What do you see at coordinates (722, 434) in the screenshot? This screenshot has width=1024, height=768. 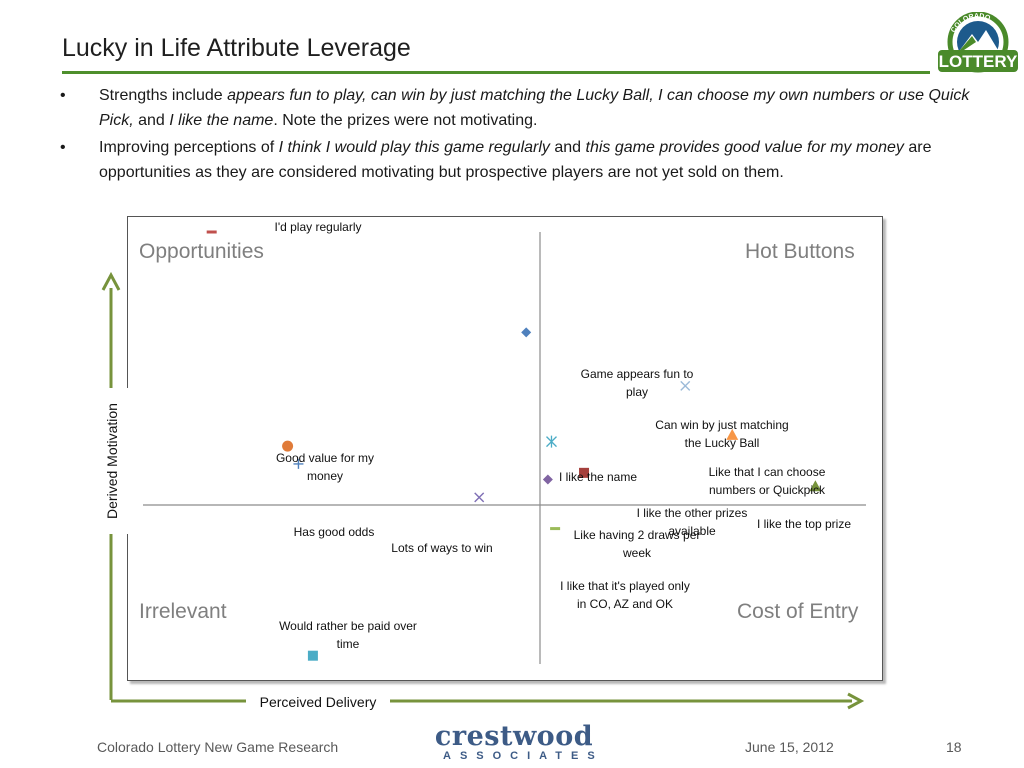 I see `point-label-lucky-ball: Can win by just matching the Lucky Ball` at bounding box center [722, 434].